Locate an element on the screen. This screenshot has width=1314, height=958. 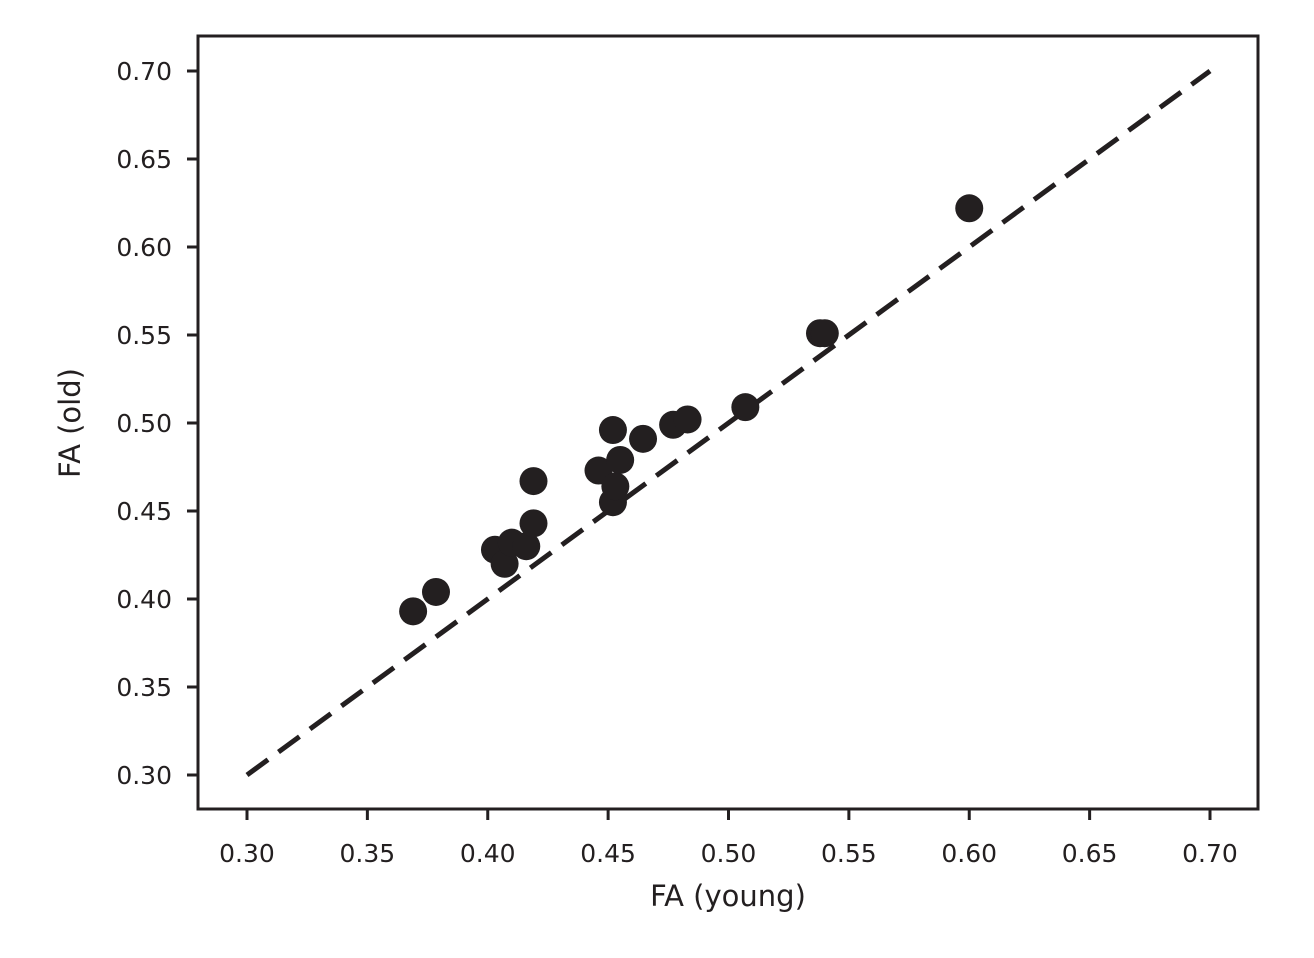
y-tick-label: 0.55 is located at coordinates (144, 335).